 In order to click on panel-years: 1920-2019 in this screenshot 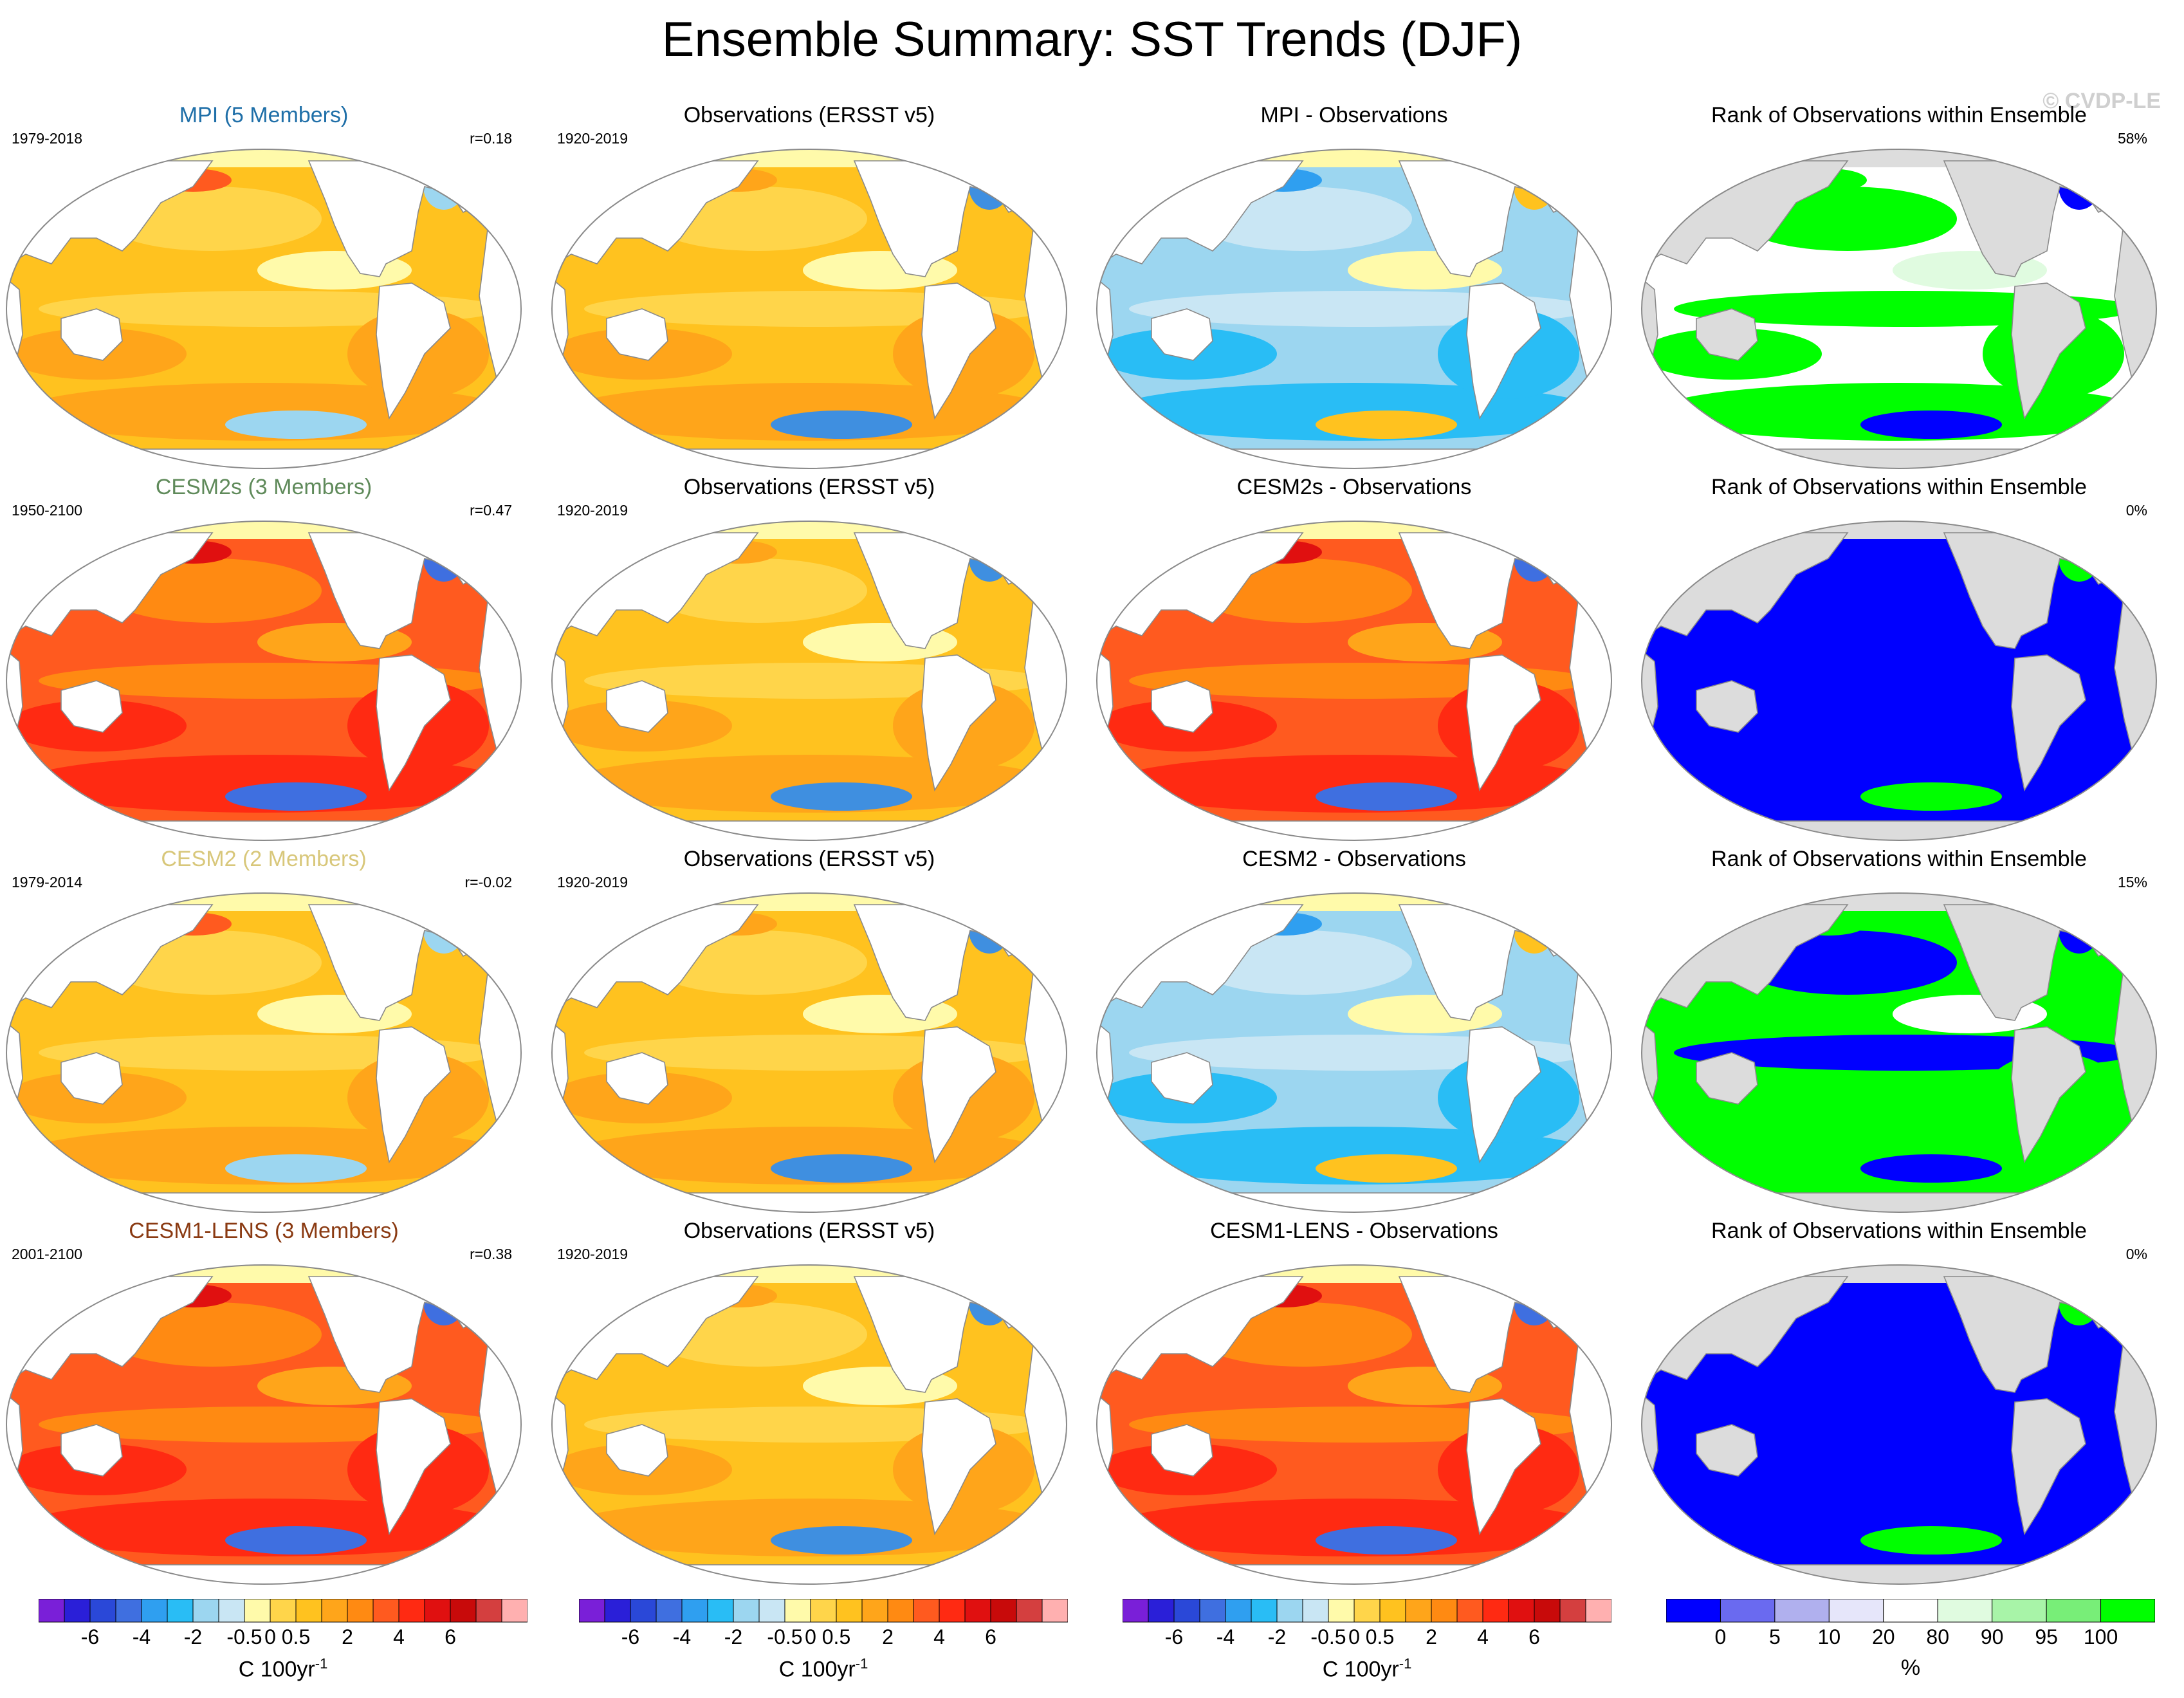, I will do `click(592, 511)`.